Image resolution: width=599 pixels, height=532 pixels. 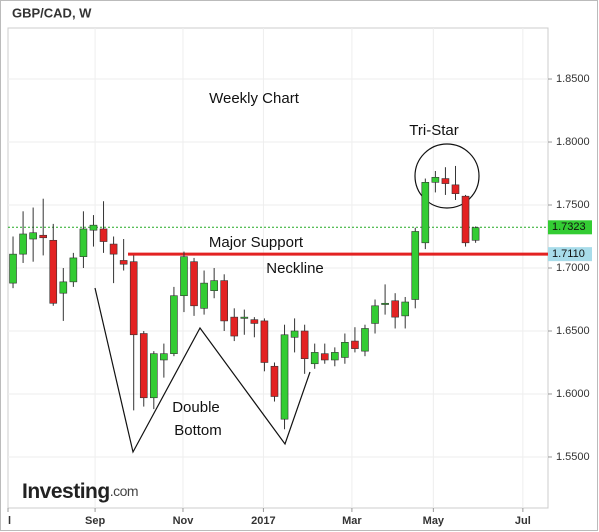 What do you see at coordinates (66, 491) in the screenshot?
I see `logo-main: Investing` at bounding box center [66, 491].